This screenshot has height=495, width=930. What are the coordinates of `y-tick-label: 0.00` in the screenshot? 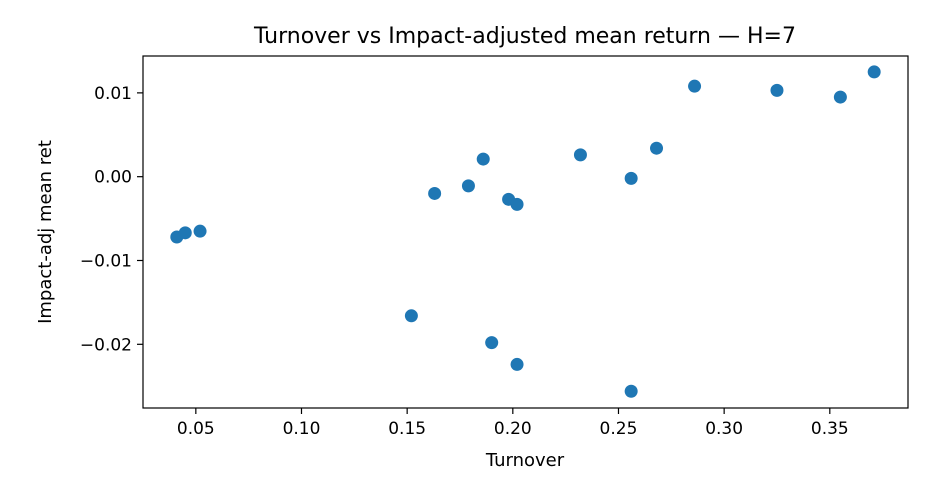 It's located at (113, 178).